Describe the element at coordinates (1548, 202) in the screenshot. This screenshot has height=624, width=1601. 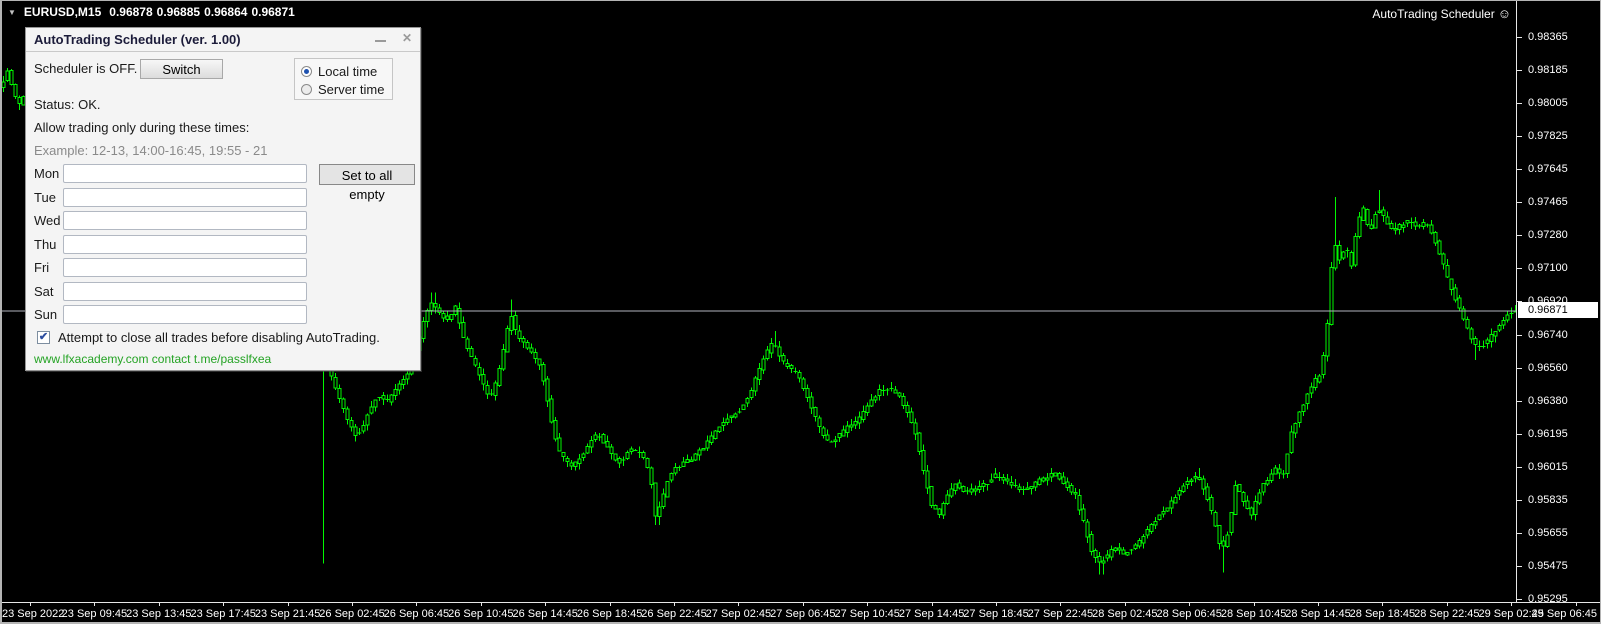
I see `price-label: 0.97465` at that location.